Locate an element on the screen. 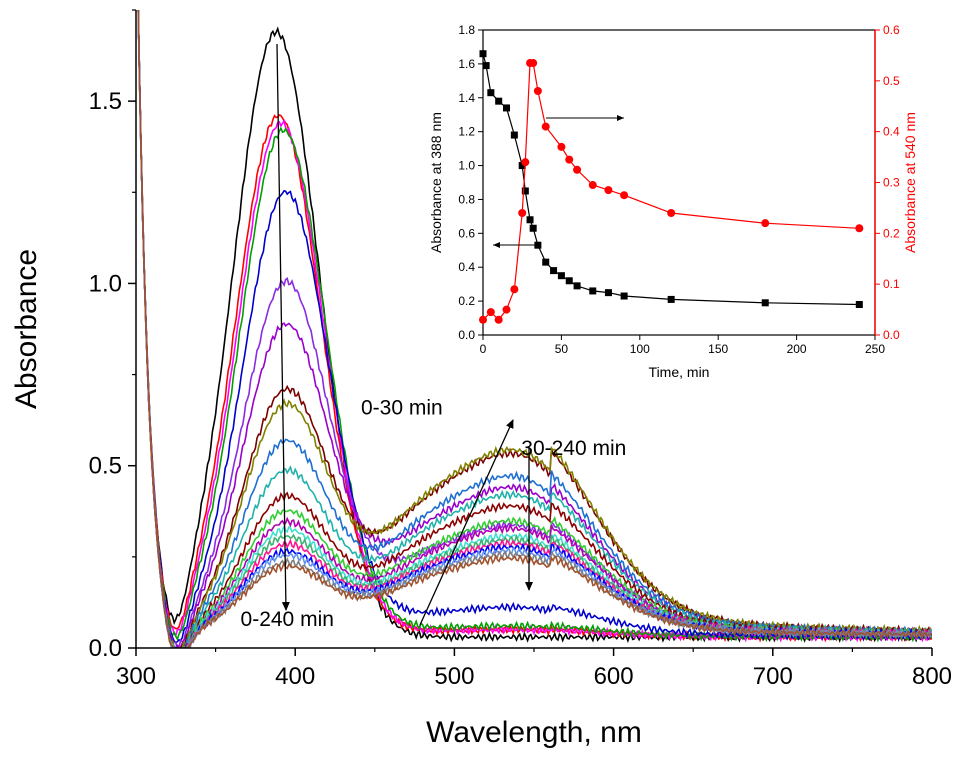  arrow-0-30-increase is located at coordinates (466, 522).